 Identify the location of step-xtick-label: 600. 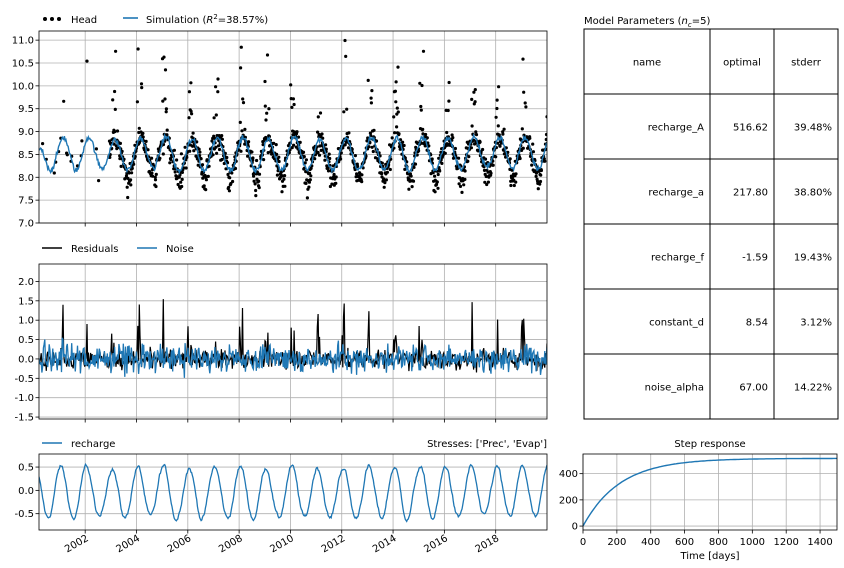
(684, 542).